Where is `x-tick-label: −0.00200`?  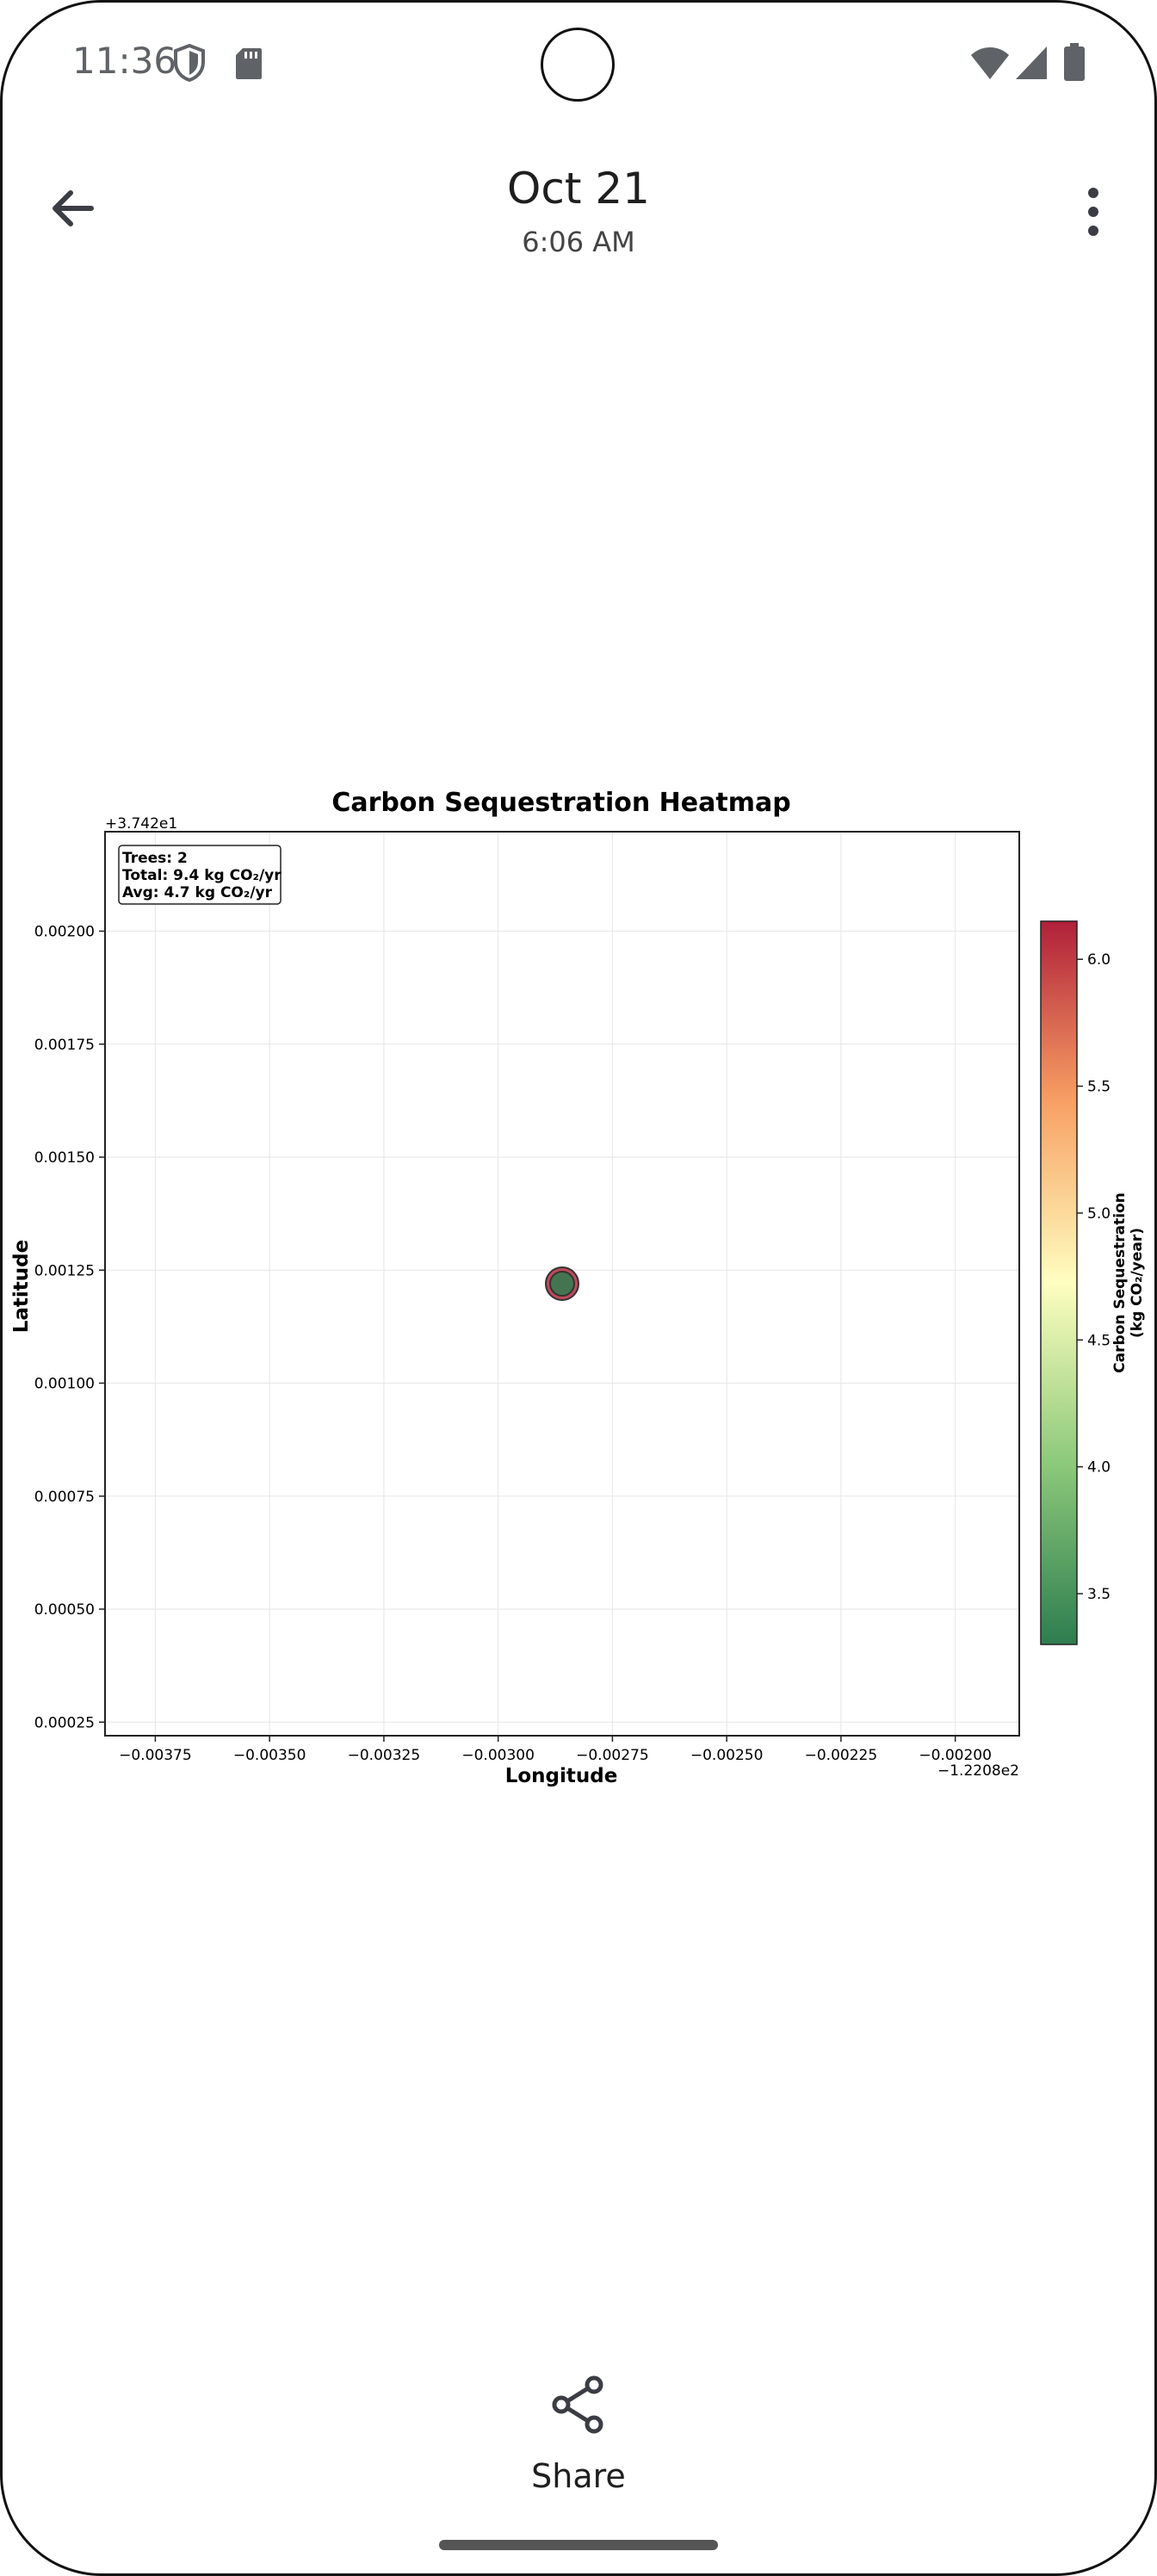
x-tick-label: −0.00200 is located at coordinates (956, 1756).